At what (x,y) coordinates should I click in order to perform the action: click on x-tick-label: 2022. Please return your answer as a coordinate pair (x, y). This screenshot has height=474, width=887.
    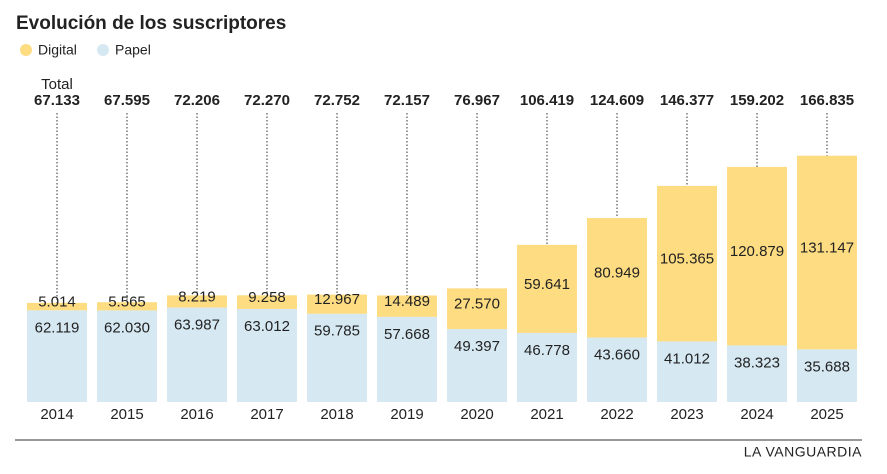
    Looking at the image, I should click on (616, 414).